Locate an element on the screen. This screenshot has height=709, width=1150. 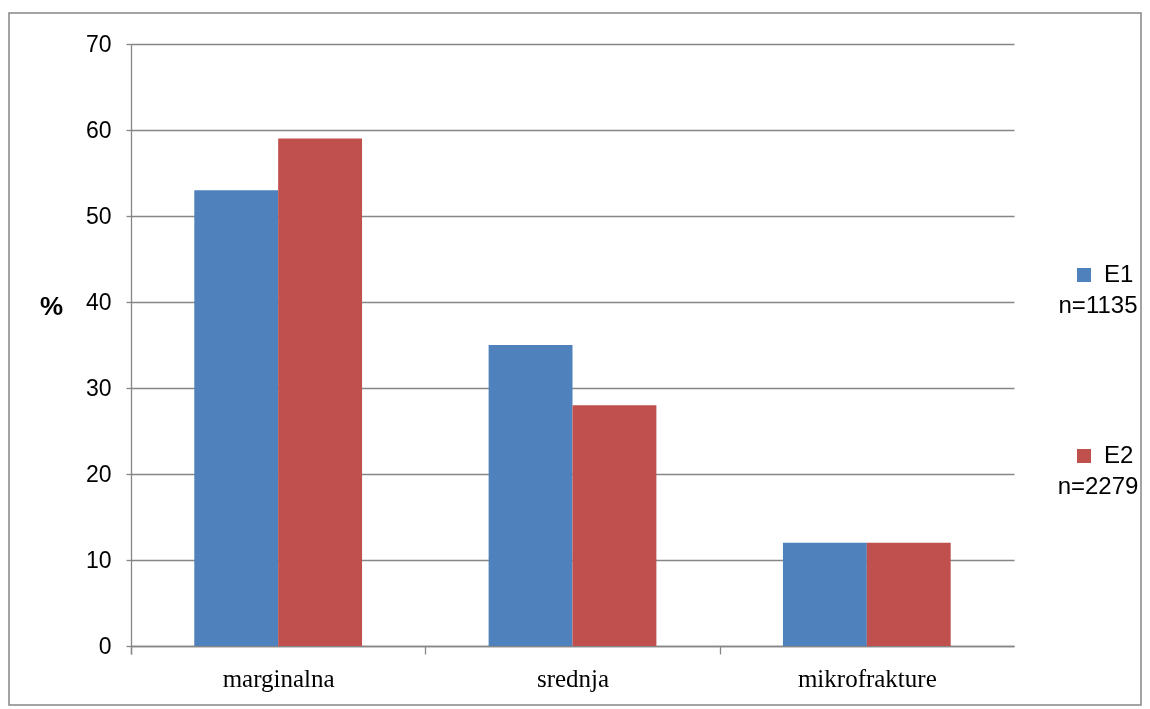
y-tick-label: 40 is located at coordinates (98, 301).